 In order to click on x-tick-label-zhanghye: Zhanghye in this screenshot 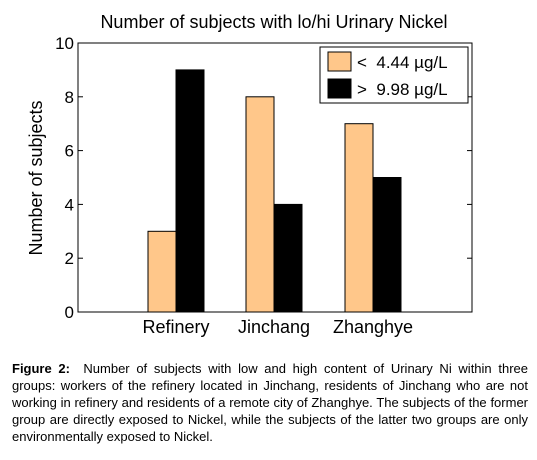, I will do `click(373, 327)`.